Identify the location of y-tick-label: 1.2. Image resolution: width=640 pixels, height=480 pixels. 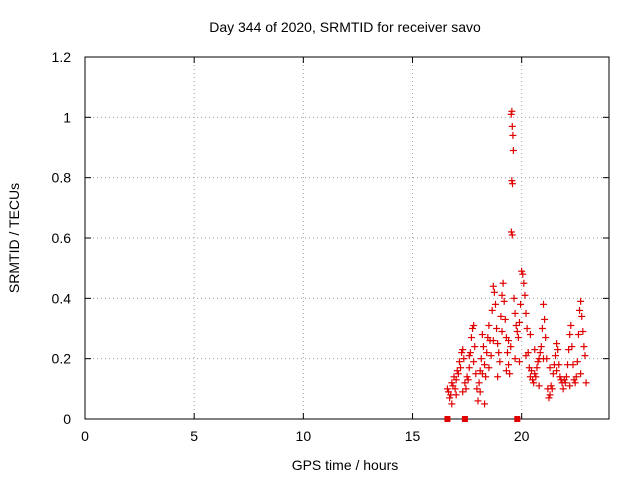
(62, 57).